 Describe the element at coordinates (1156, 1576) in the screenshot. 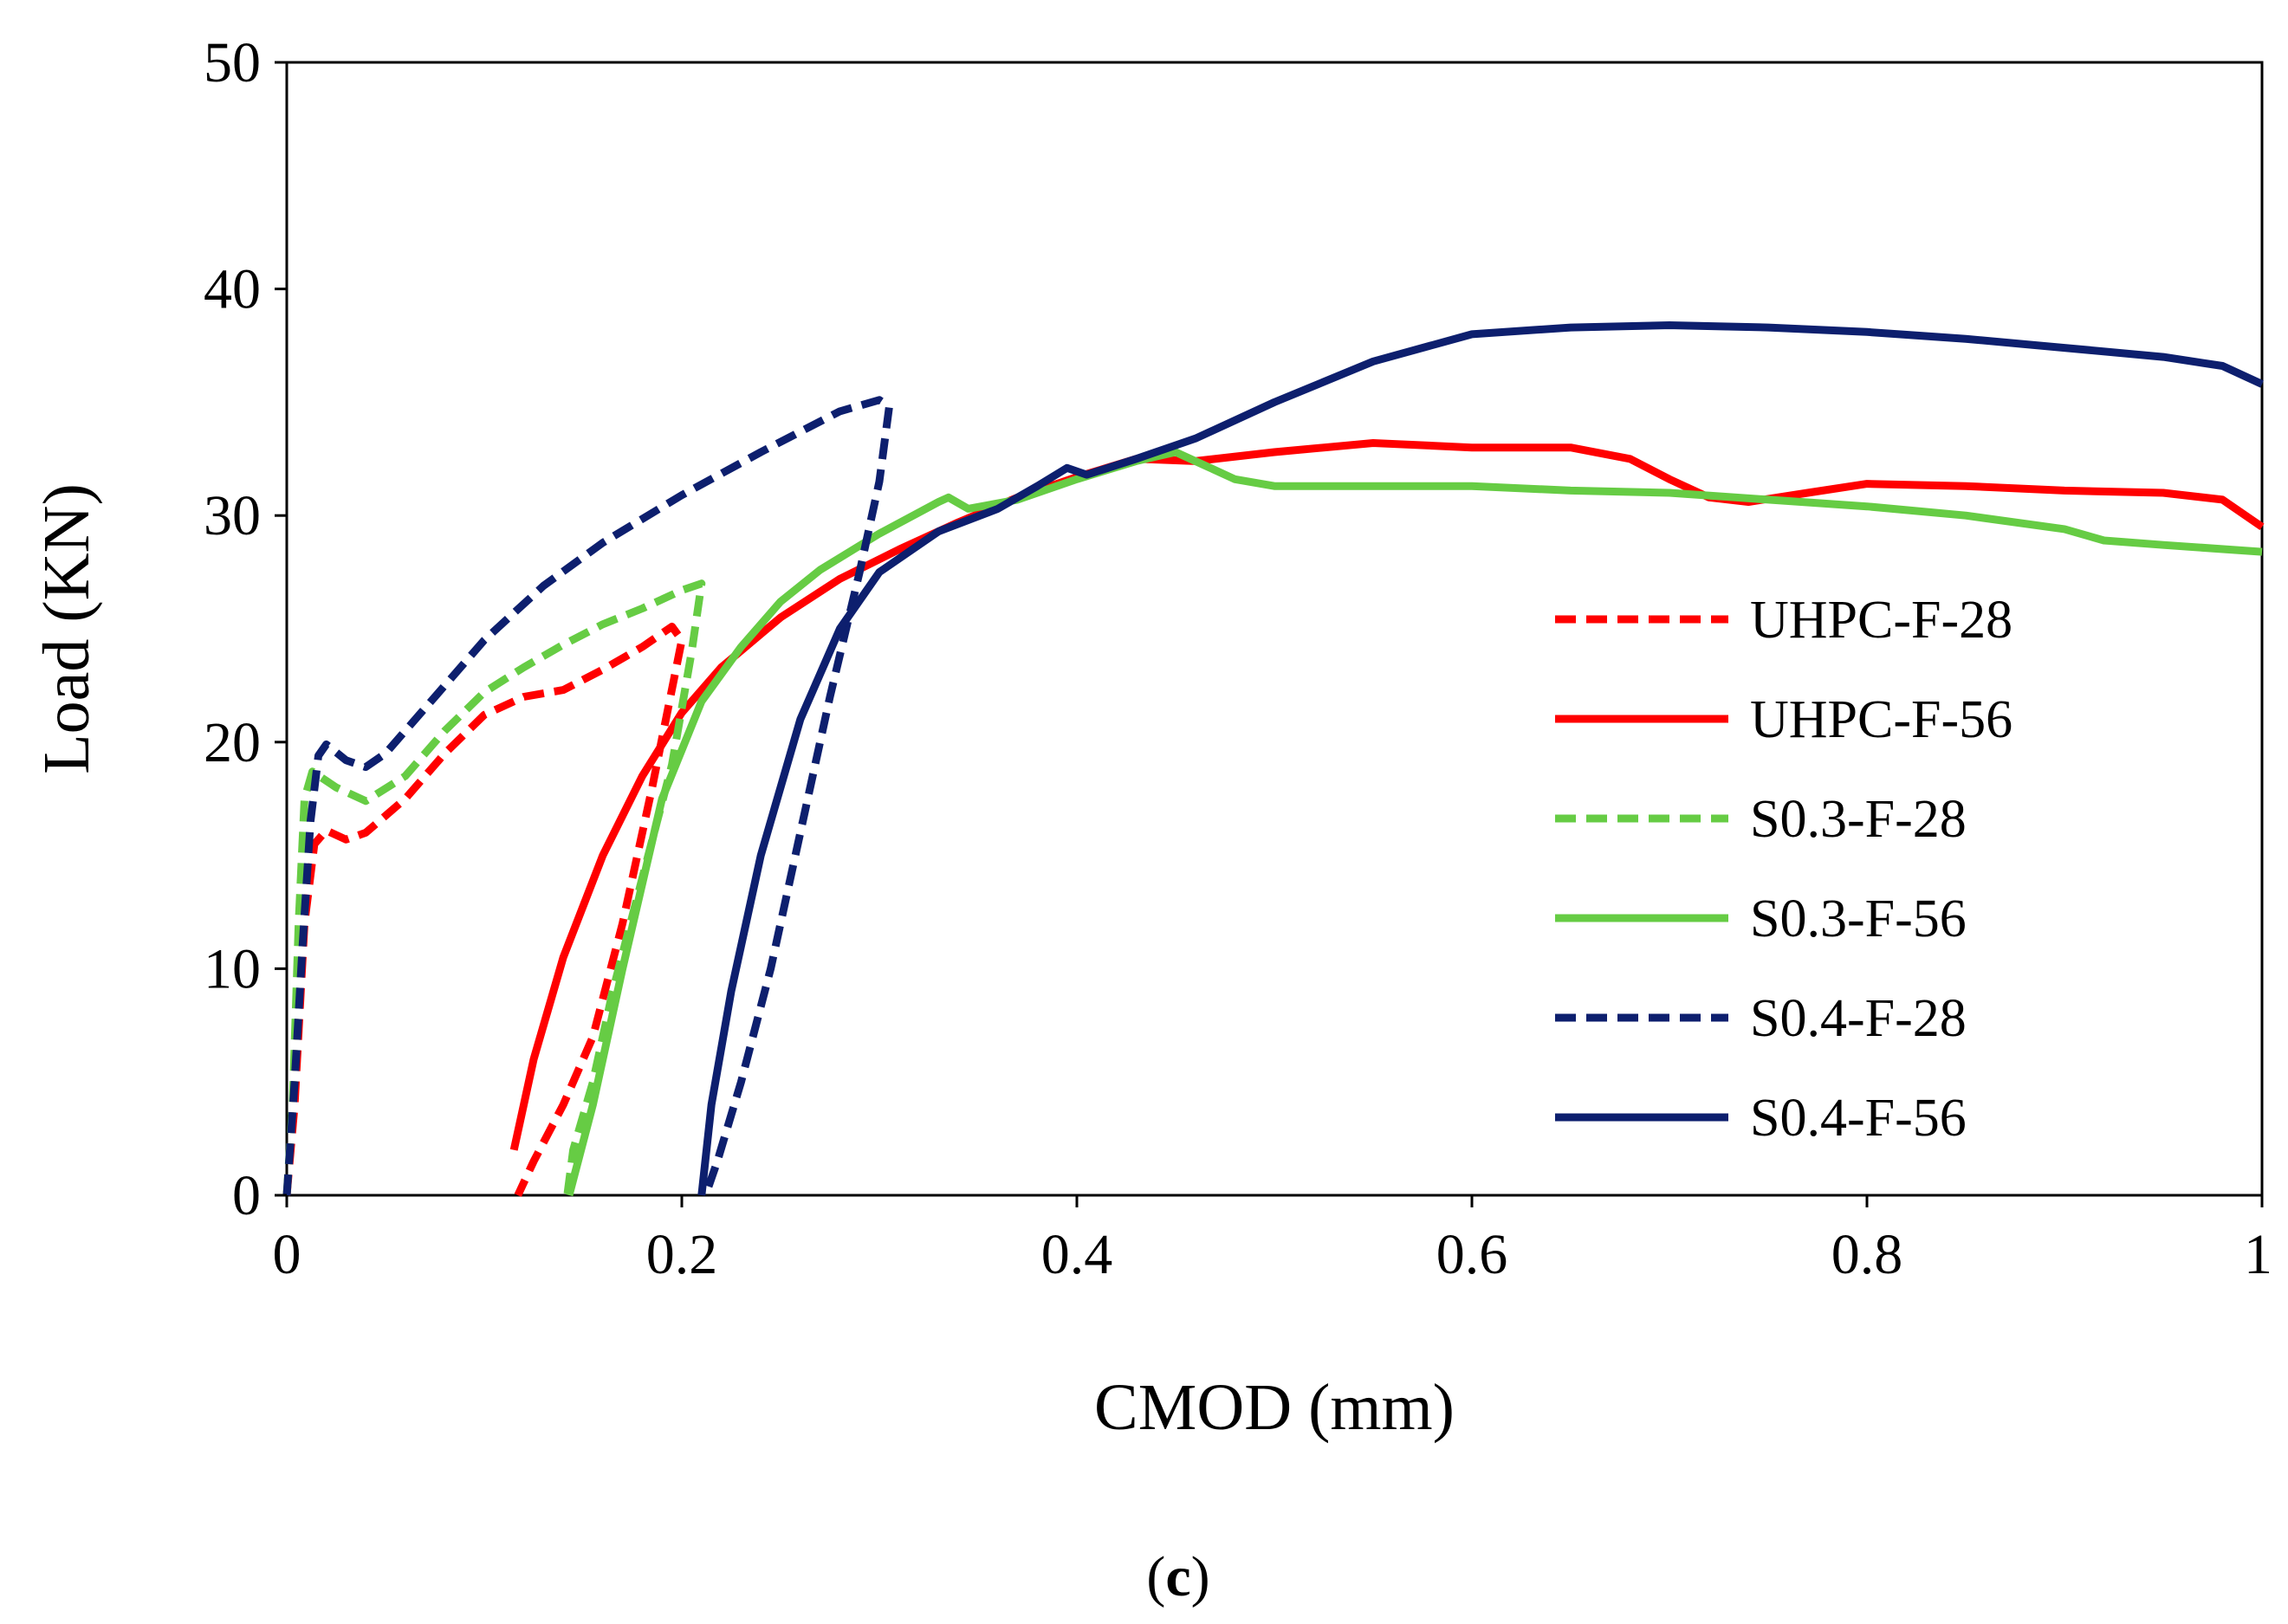

I see `caption-open: (` at that location.